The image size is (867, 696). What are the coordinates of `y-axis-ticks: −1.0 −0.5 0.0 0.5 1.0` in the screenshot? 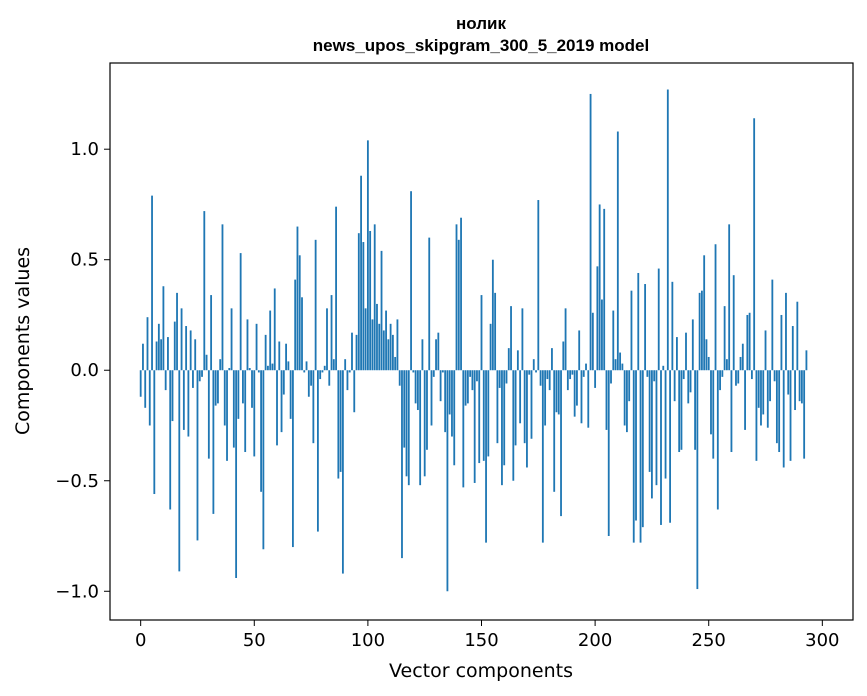 It's located at (82, 370).